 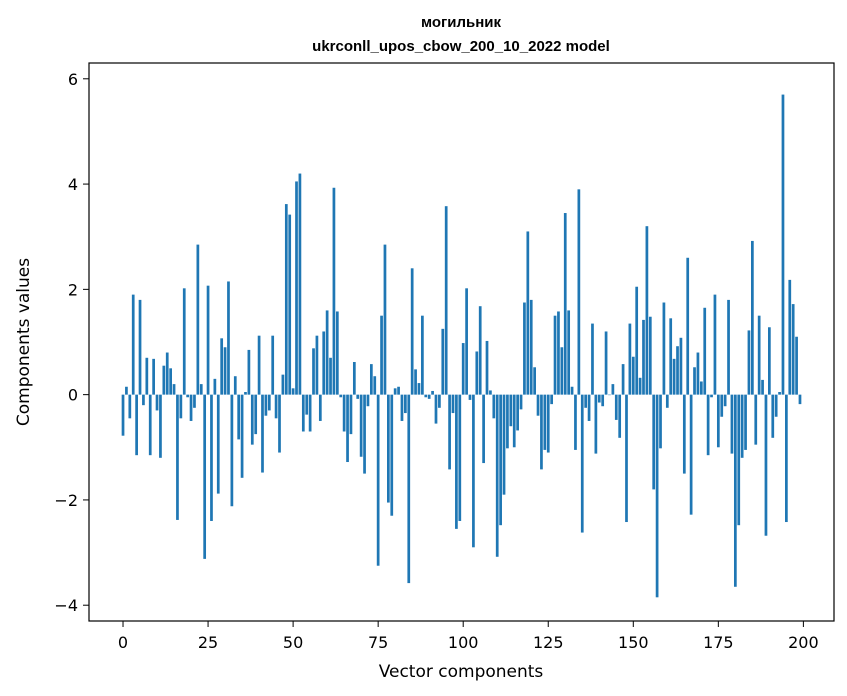 I want to click on x-axis-label: Vector components, so click(x=461, y=672).